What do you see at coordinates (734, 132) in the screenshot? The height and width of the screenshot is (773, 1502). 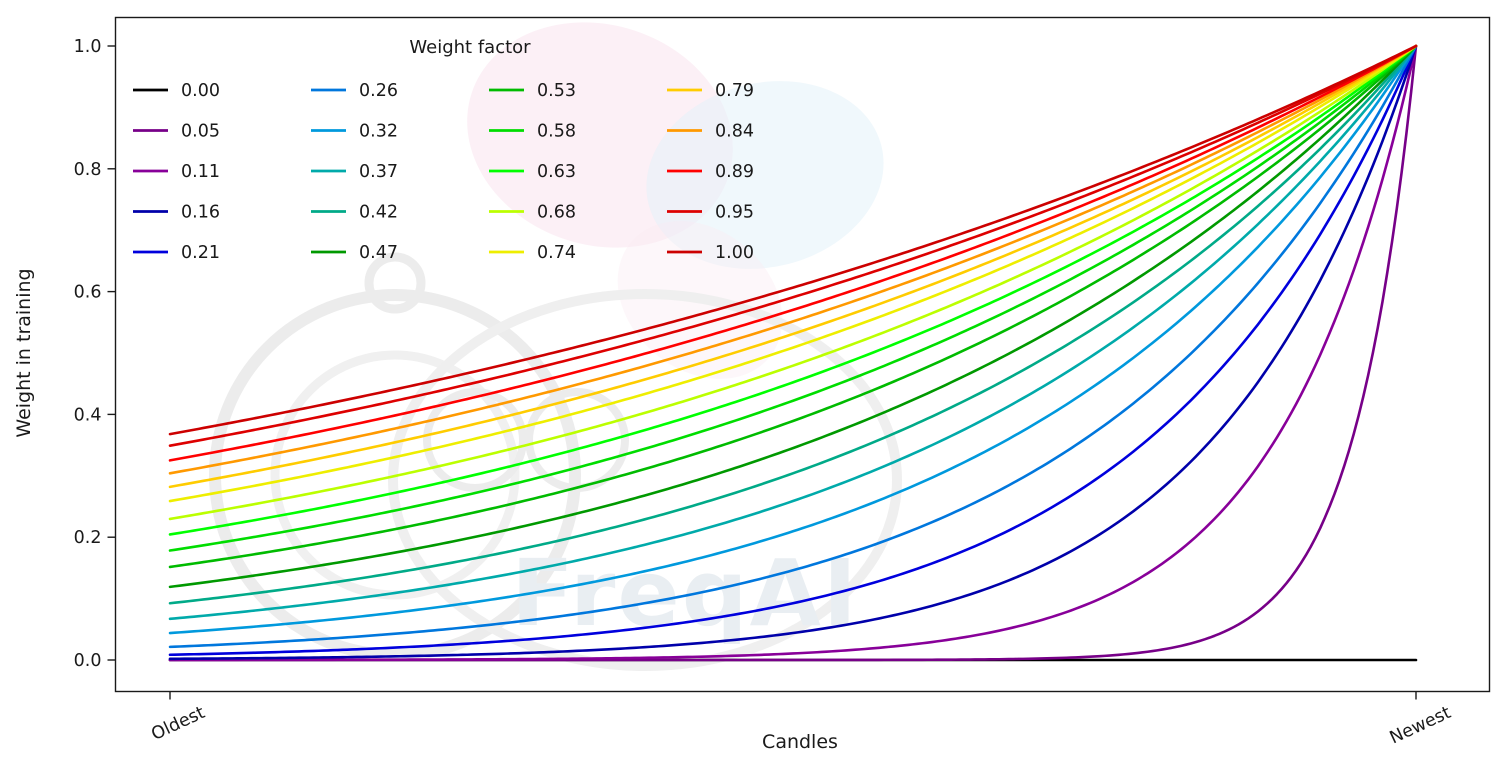 I see `legend-item-label: 0.84` at bounding box center [734, 132].